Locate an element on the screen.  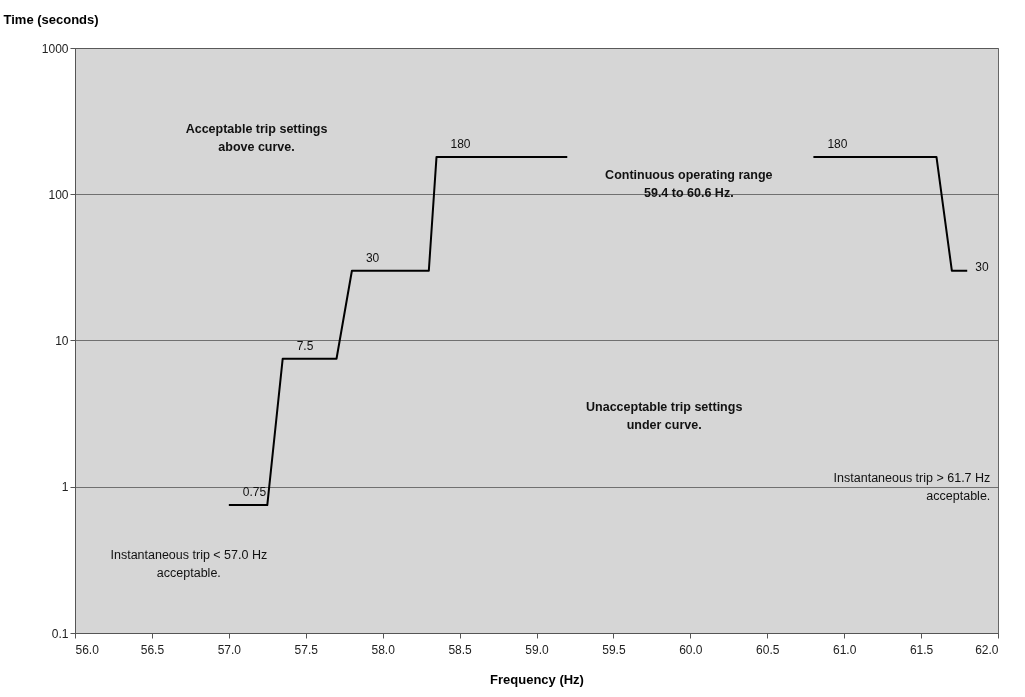
x-tick-label: 62.0 is located at coordinates (987, 649).